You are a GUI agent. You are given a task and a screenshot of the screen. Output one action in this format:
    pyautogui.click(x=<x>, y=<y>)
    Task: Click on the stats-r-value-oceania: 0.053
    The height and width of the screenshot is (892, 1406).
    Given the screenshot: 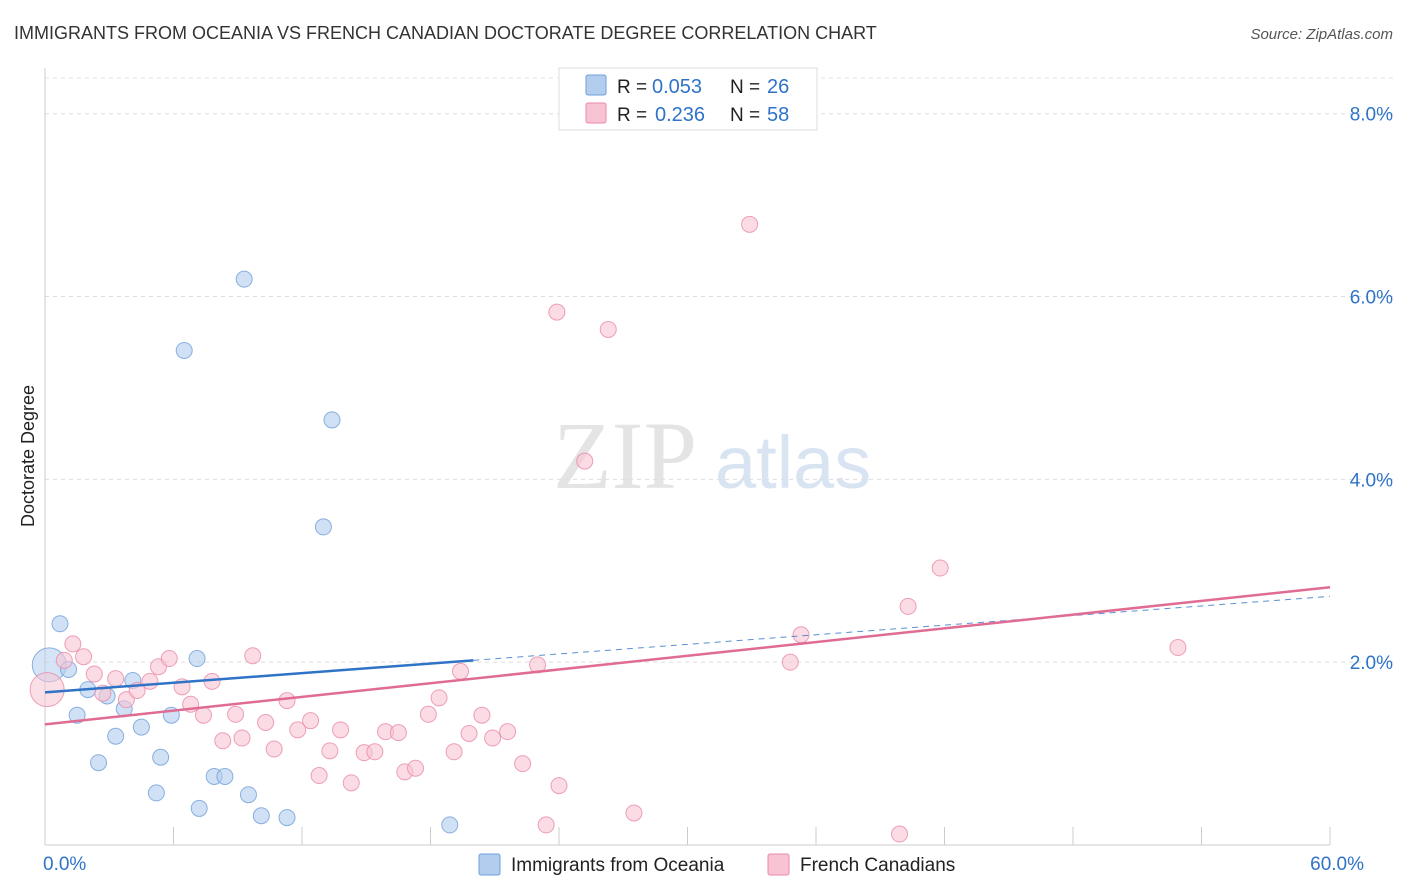 What is the action you would take?
    pyautogui.click(x=677, y=87)
    